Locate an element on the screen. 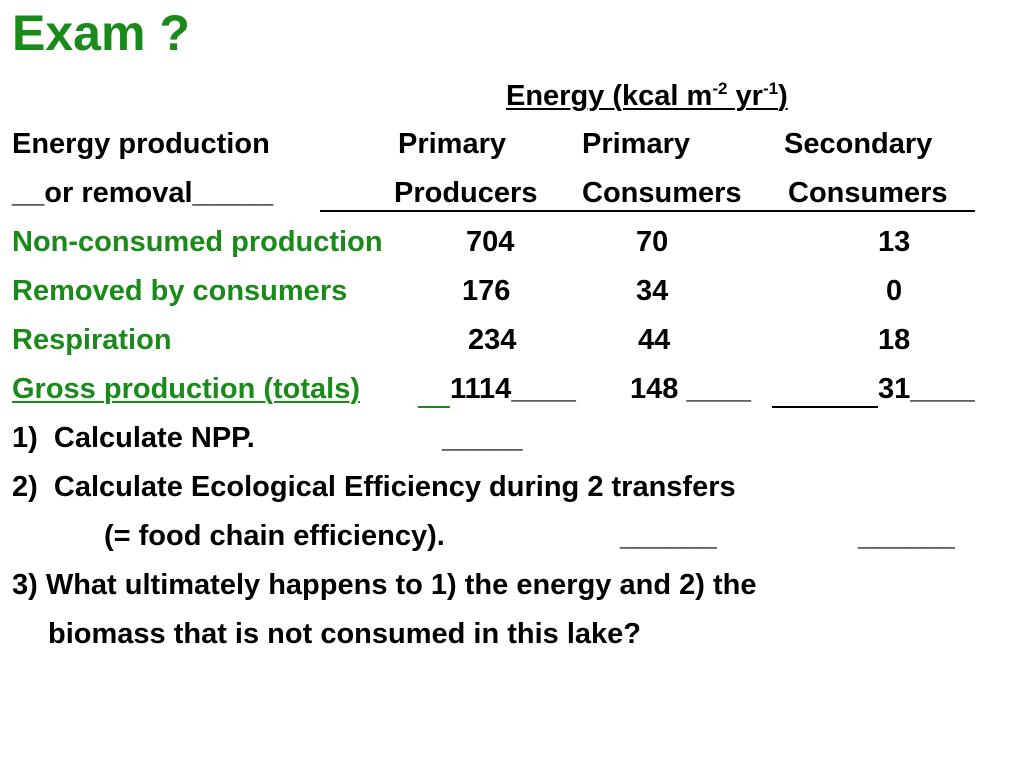  row-label-removed: Removed by consumers is located at coordinates (180, 291).